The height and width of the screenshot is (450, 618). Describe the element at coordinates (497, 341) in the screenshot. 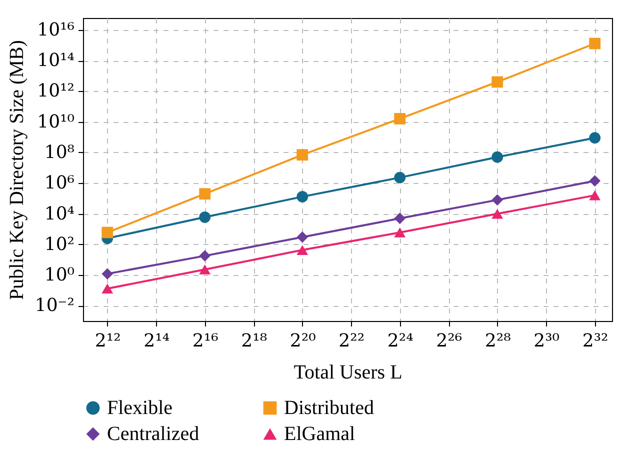

I see `x-tick-label: 2²⁸` at that location.